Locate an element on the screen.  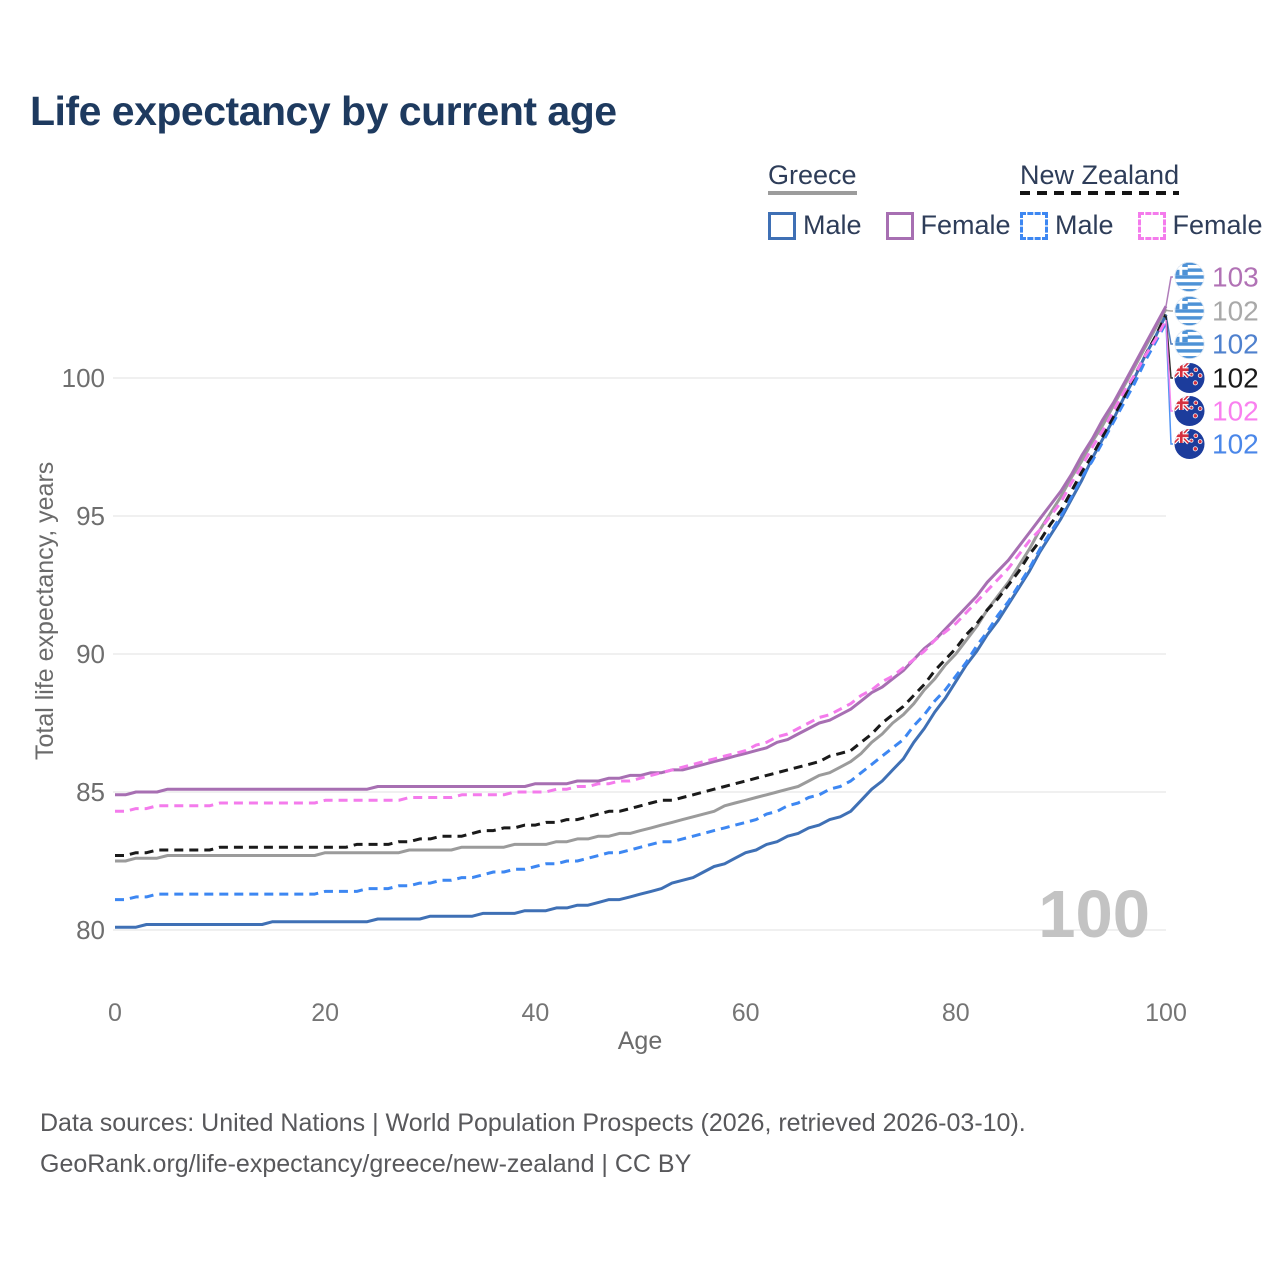
greece-male-swatch-icon is located at coordinates (782, 225).